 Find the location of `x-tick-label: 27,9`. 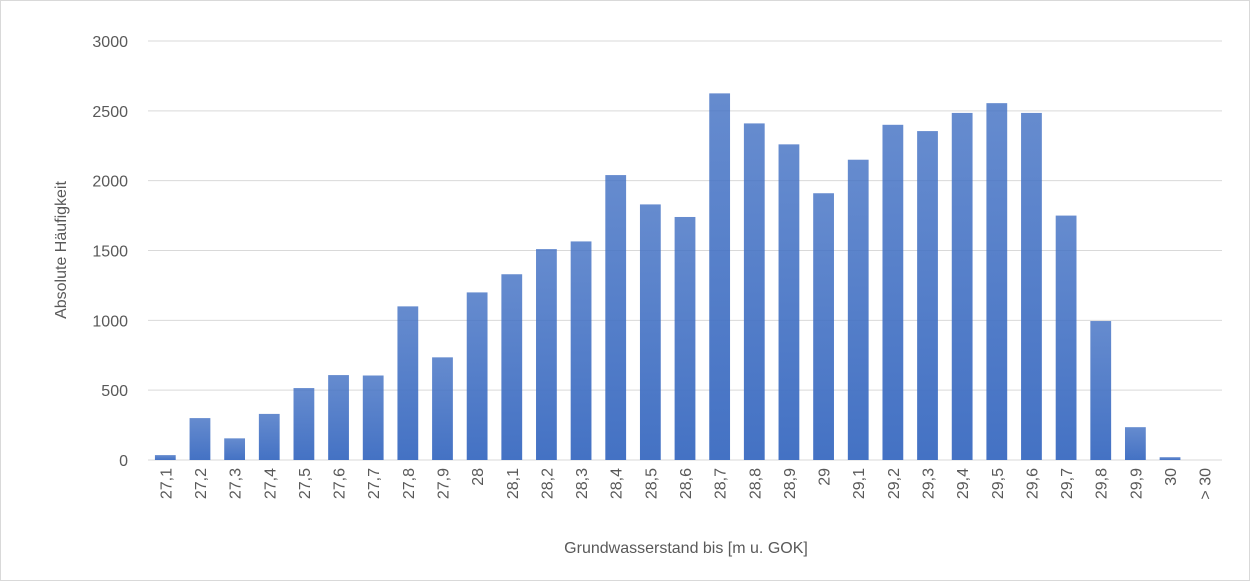

x-tick-label: 27,9 is located at coordinates (443, 483).